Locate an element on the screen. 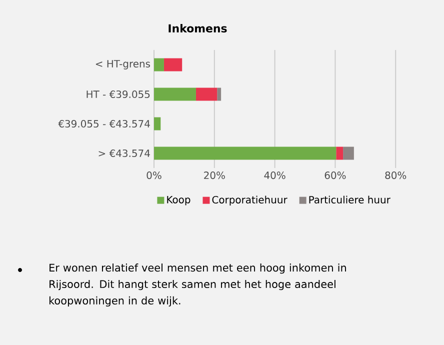 The image size is (444, 345). y-tick-label: €39.055 - €43.574 is located at coordinates (104, 124).